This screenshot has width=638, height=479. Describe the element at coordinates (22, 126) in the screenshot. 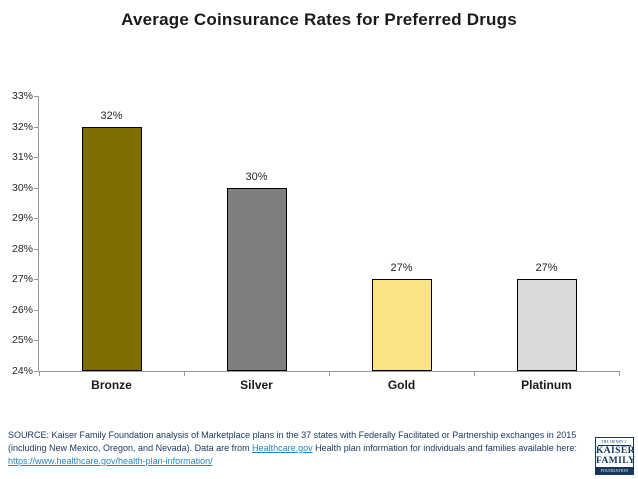

I see `y-axis-label: 32%` at that location.